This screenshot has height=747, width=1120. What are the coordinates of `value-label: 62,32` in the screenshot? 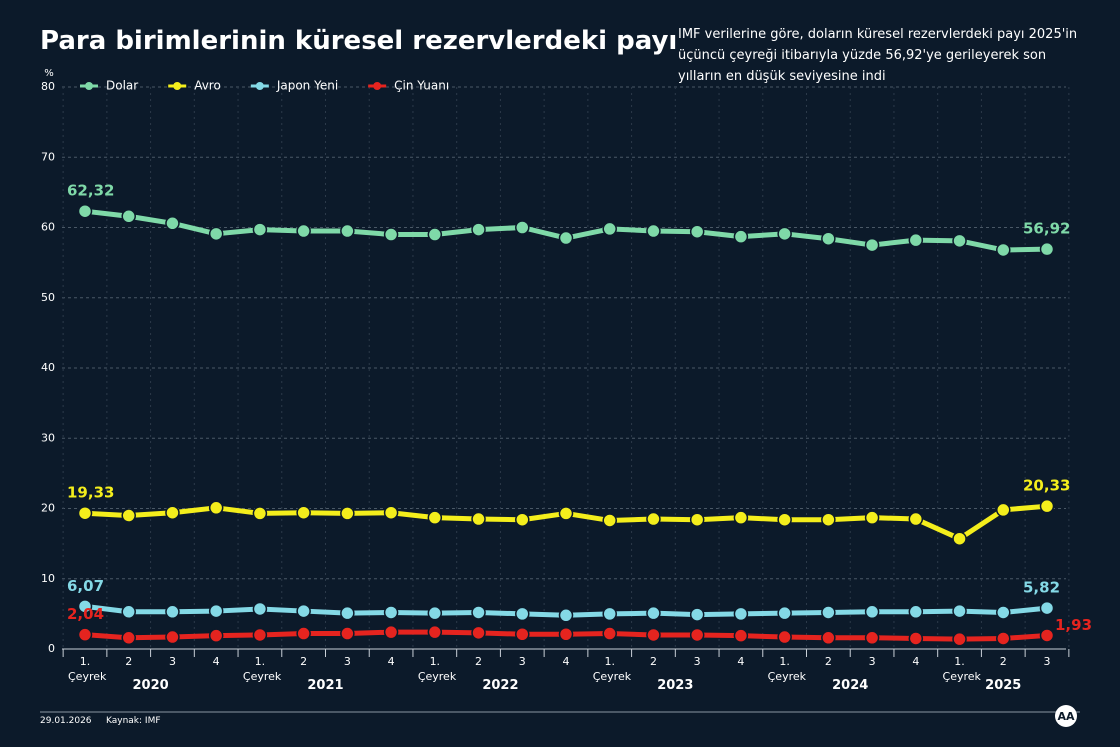 It's located at (90, 191).